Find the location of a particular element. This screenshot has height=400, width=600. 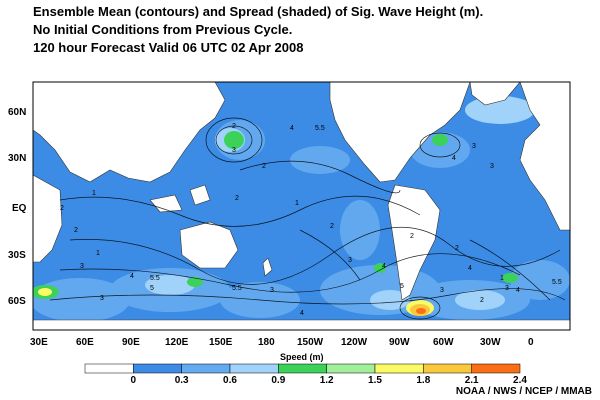

colorbar-tick-label: 1.5 is located at coordinates (375, 380).